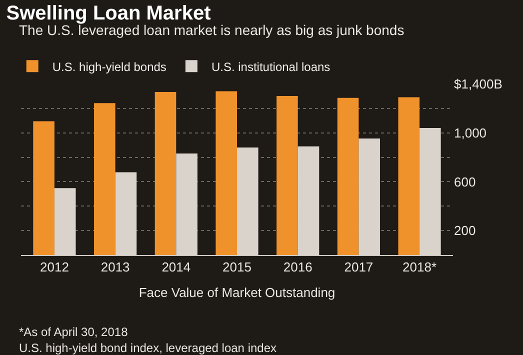 The image size is (523, 355). What do you see at coordinates (270, 67) in the screenshot?
I see `legend-label: U.S. institutional loans` at bounding box center [270, 67].